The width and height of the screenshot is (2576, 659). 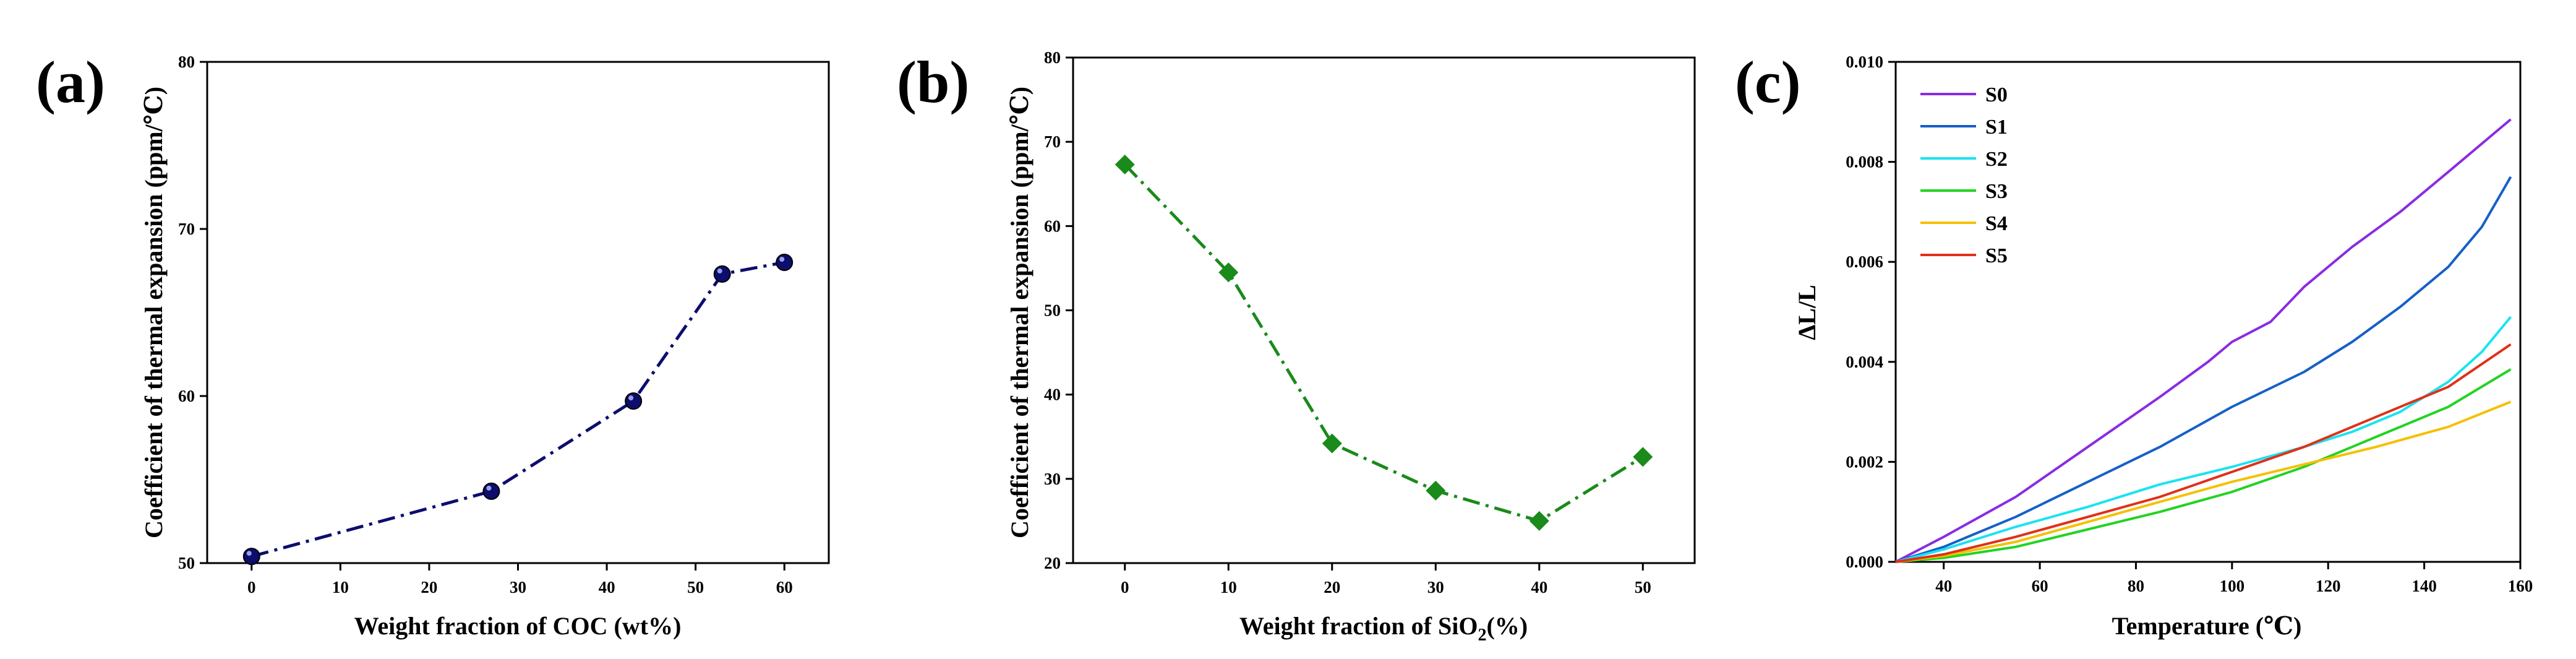 I want to click on c-x-tick-label: 100, so click(x=2232, y=586).